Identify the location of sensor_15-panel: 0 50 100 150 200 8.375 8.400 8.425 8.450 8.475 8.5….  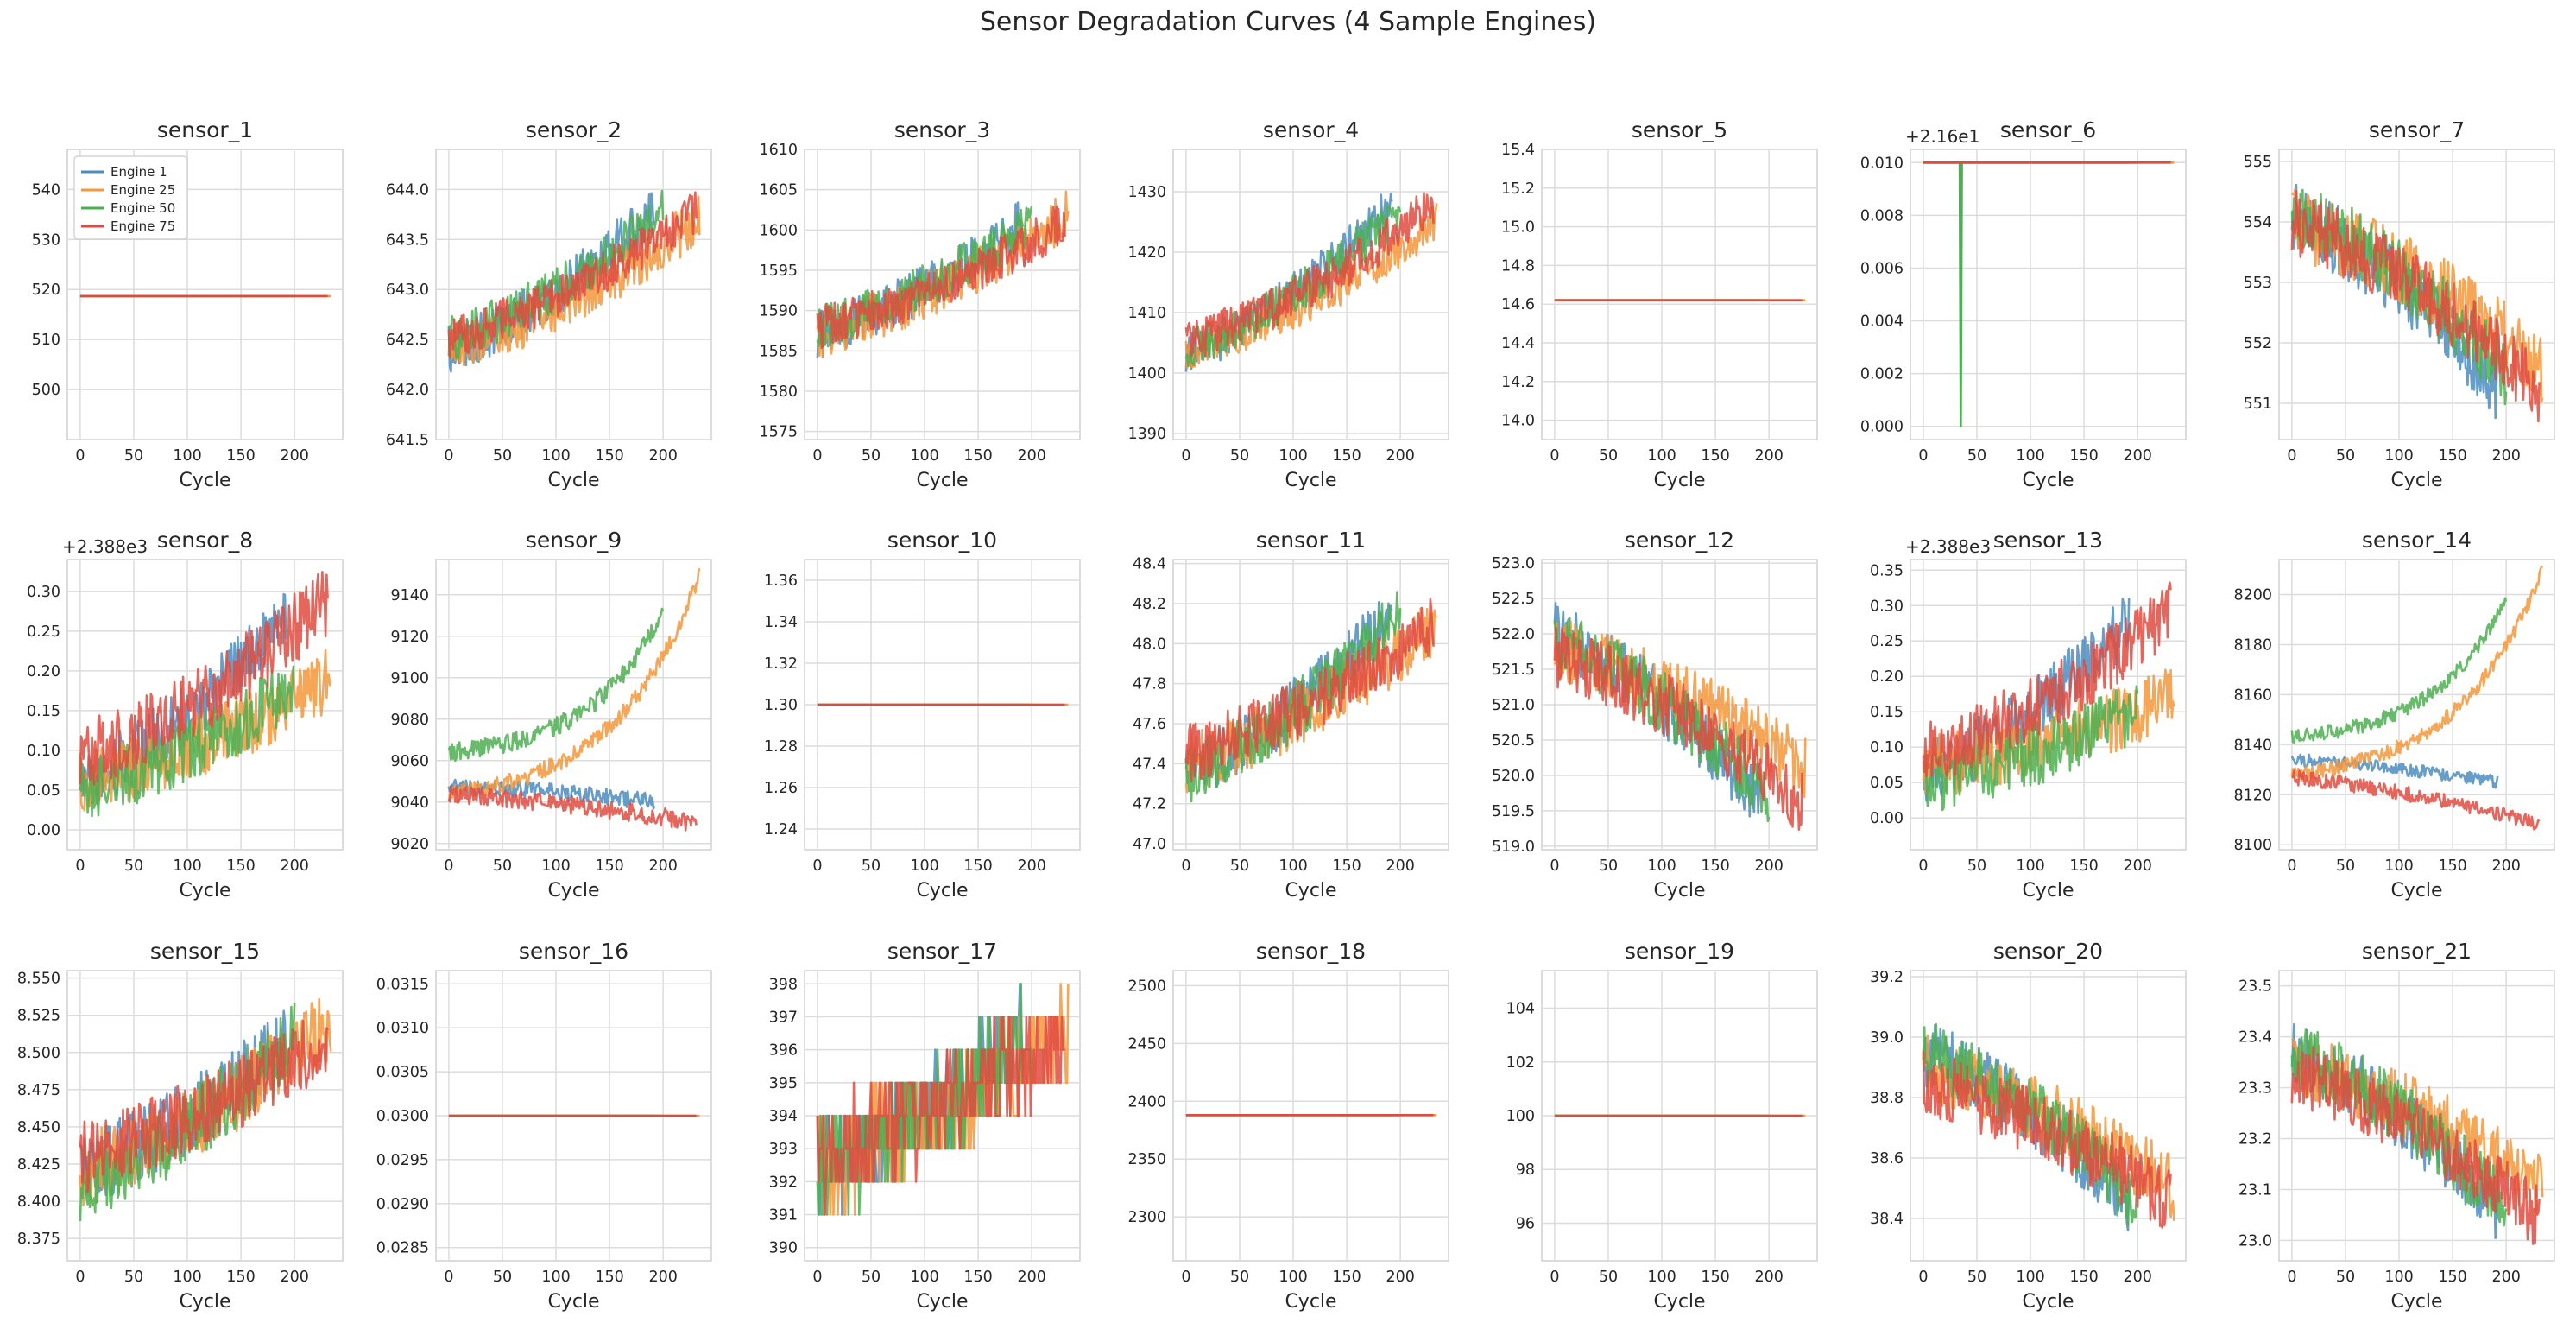
(180, 1126).